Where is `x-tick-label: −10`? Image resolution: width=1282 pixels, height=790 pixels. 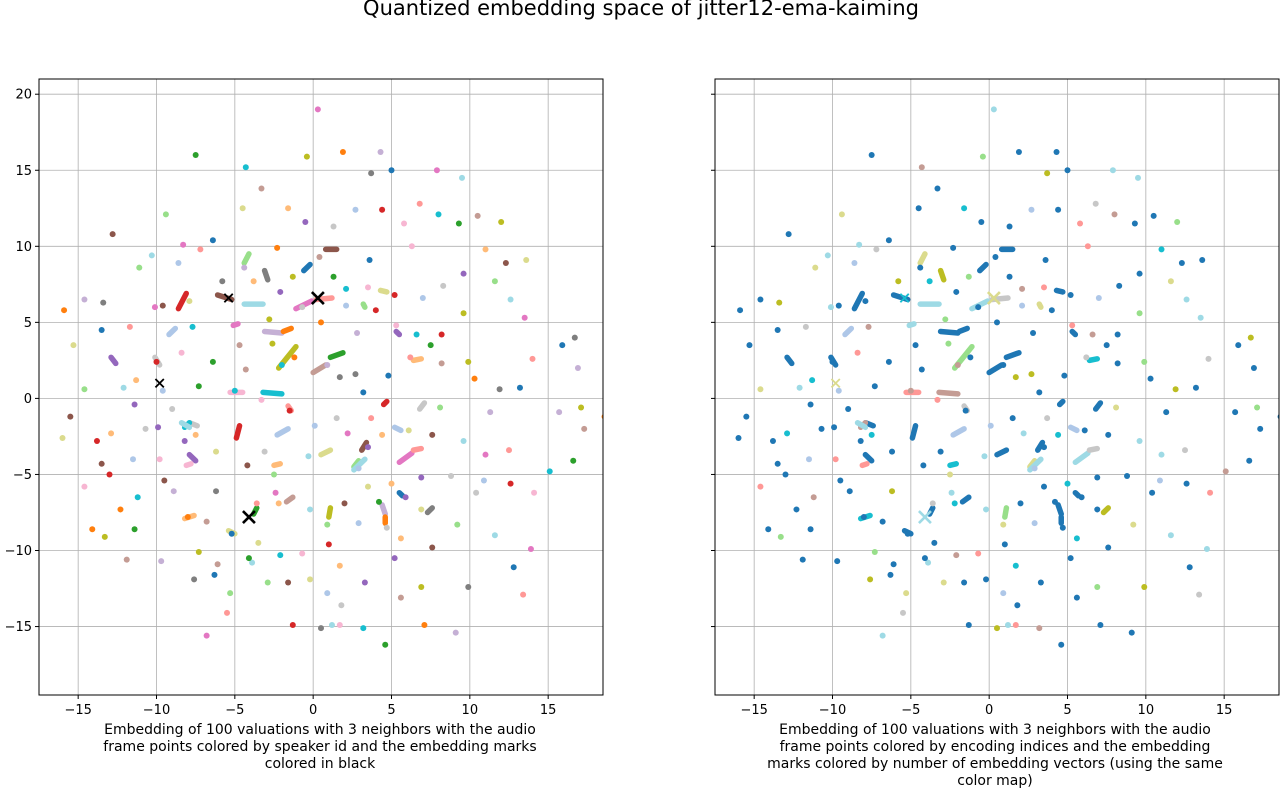
x-tick-label: −10 is located at coordinates (832, 710).